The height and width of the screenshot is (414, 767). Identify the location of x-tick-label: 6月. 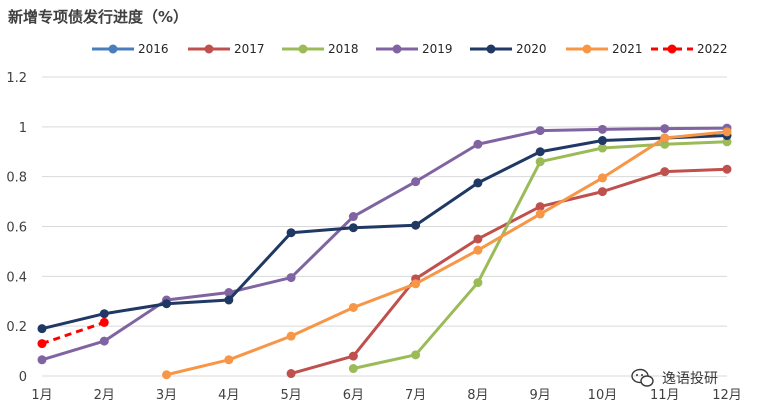
(353, 395).